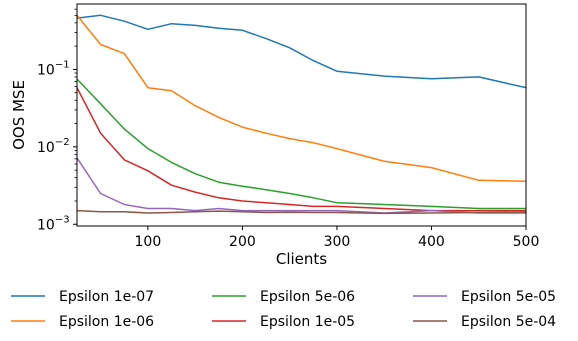  Describe the element at coordinates (307, 322) in the screenshot. I see `legend-label: Epsilon 1e-05` at that location.